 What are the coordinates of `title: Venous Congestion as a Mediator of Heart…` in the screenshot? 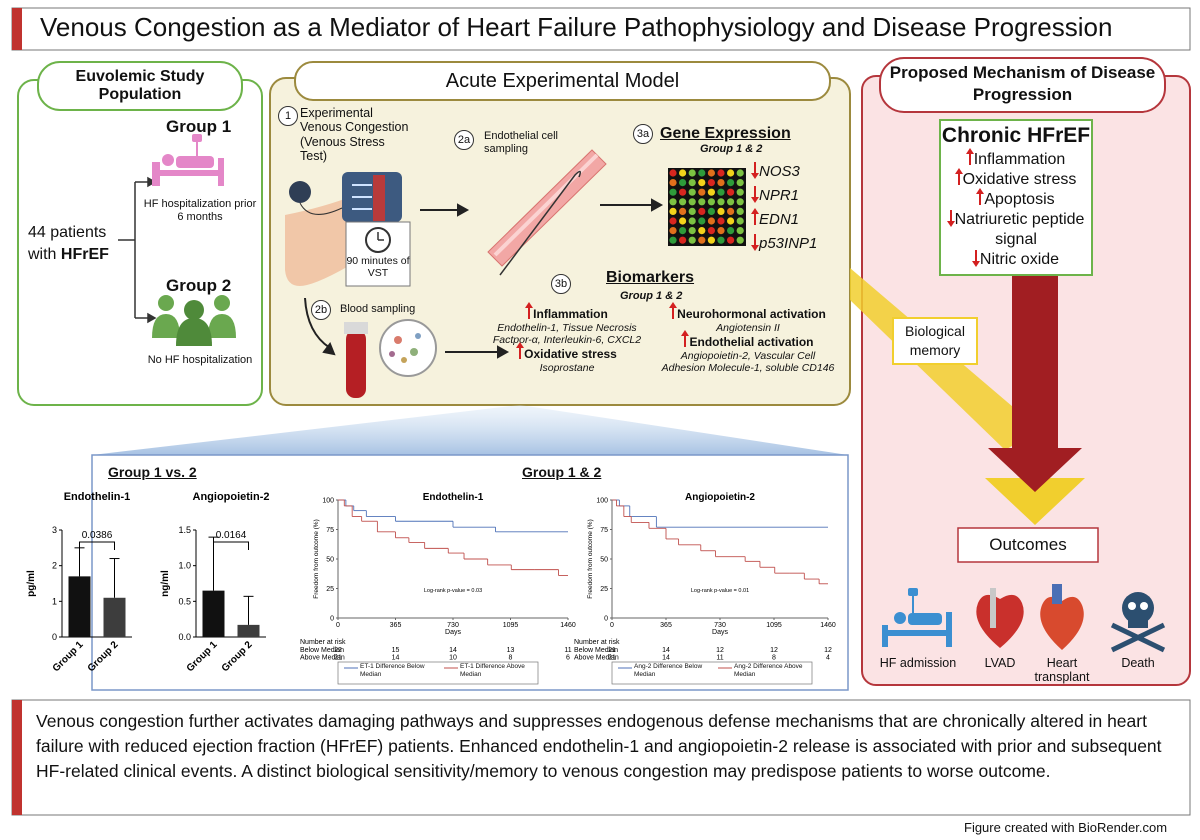 It's located at (576, 27).